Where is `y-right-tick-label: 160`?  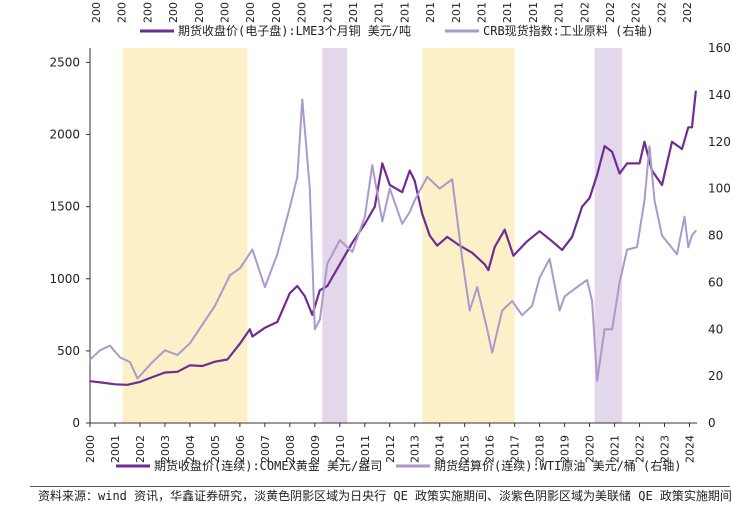 y-right-tick-label: 160 is located at coordinates (719, 48).